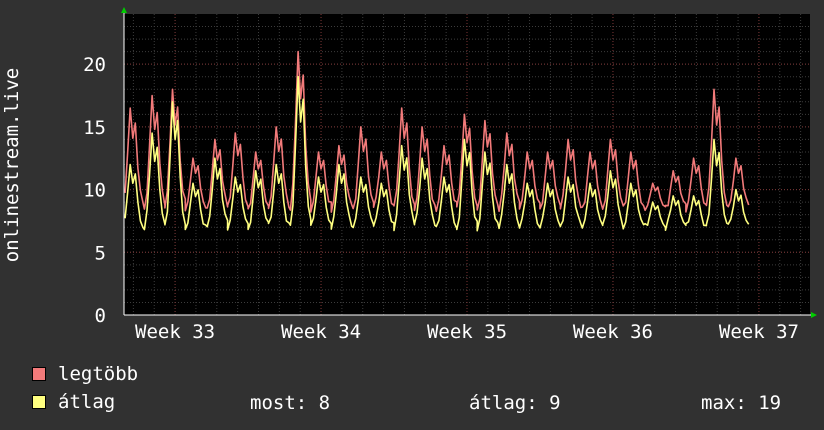  I want to click on legend-item-max: legtöbb, so click(85, 374).